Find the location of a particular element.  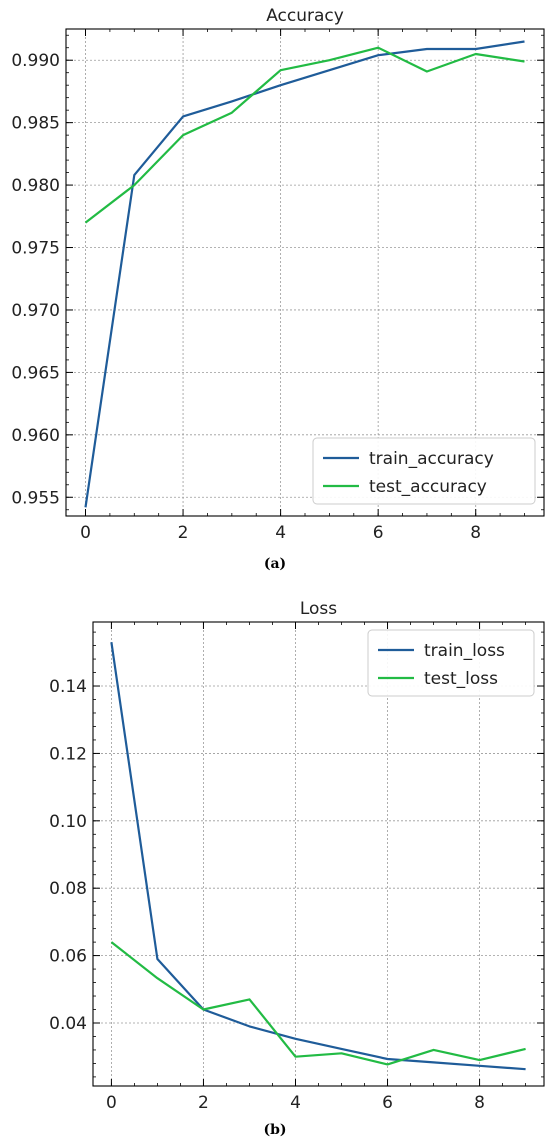

y-tick-label: 0.955 is located at coordinates (35, 498).